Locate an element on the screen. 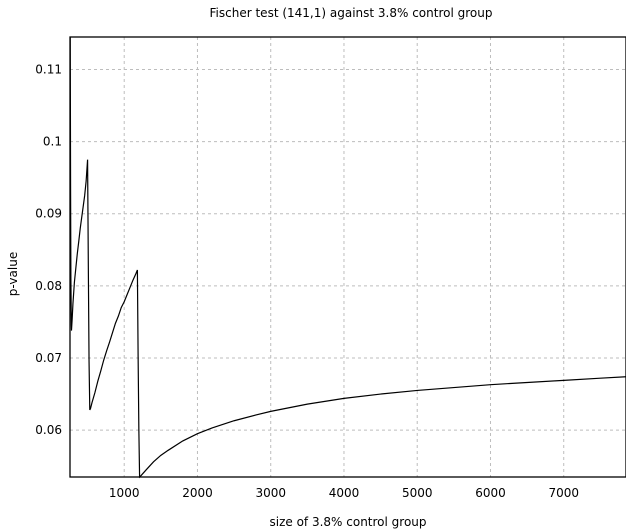  y-tick-label: 0.06 is located at coordinates (48, 430).